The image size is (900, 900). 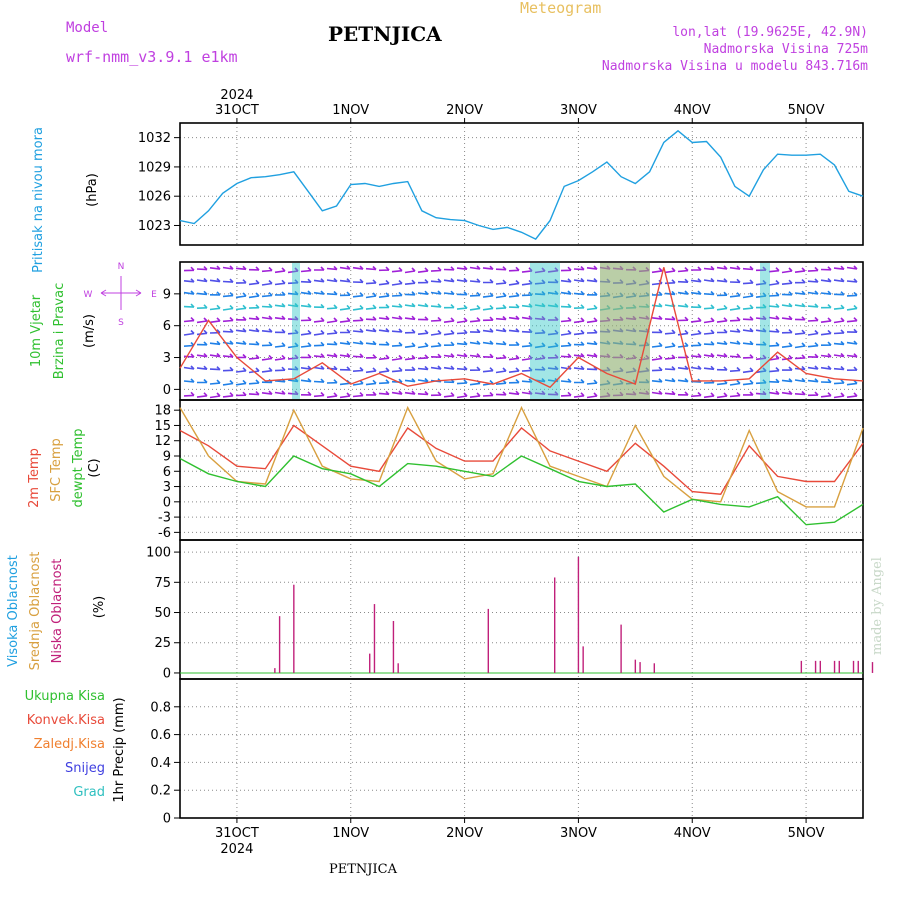 What do you see at coordinates (692, 110) in the screenshot?
I see `x-tick-label-top: 4NOV` at bounding box center [692, 110].